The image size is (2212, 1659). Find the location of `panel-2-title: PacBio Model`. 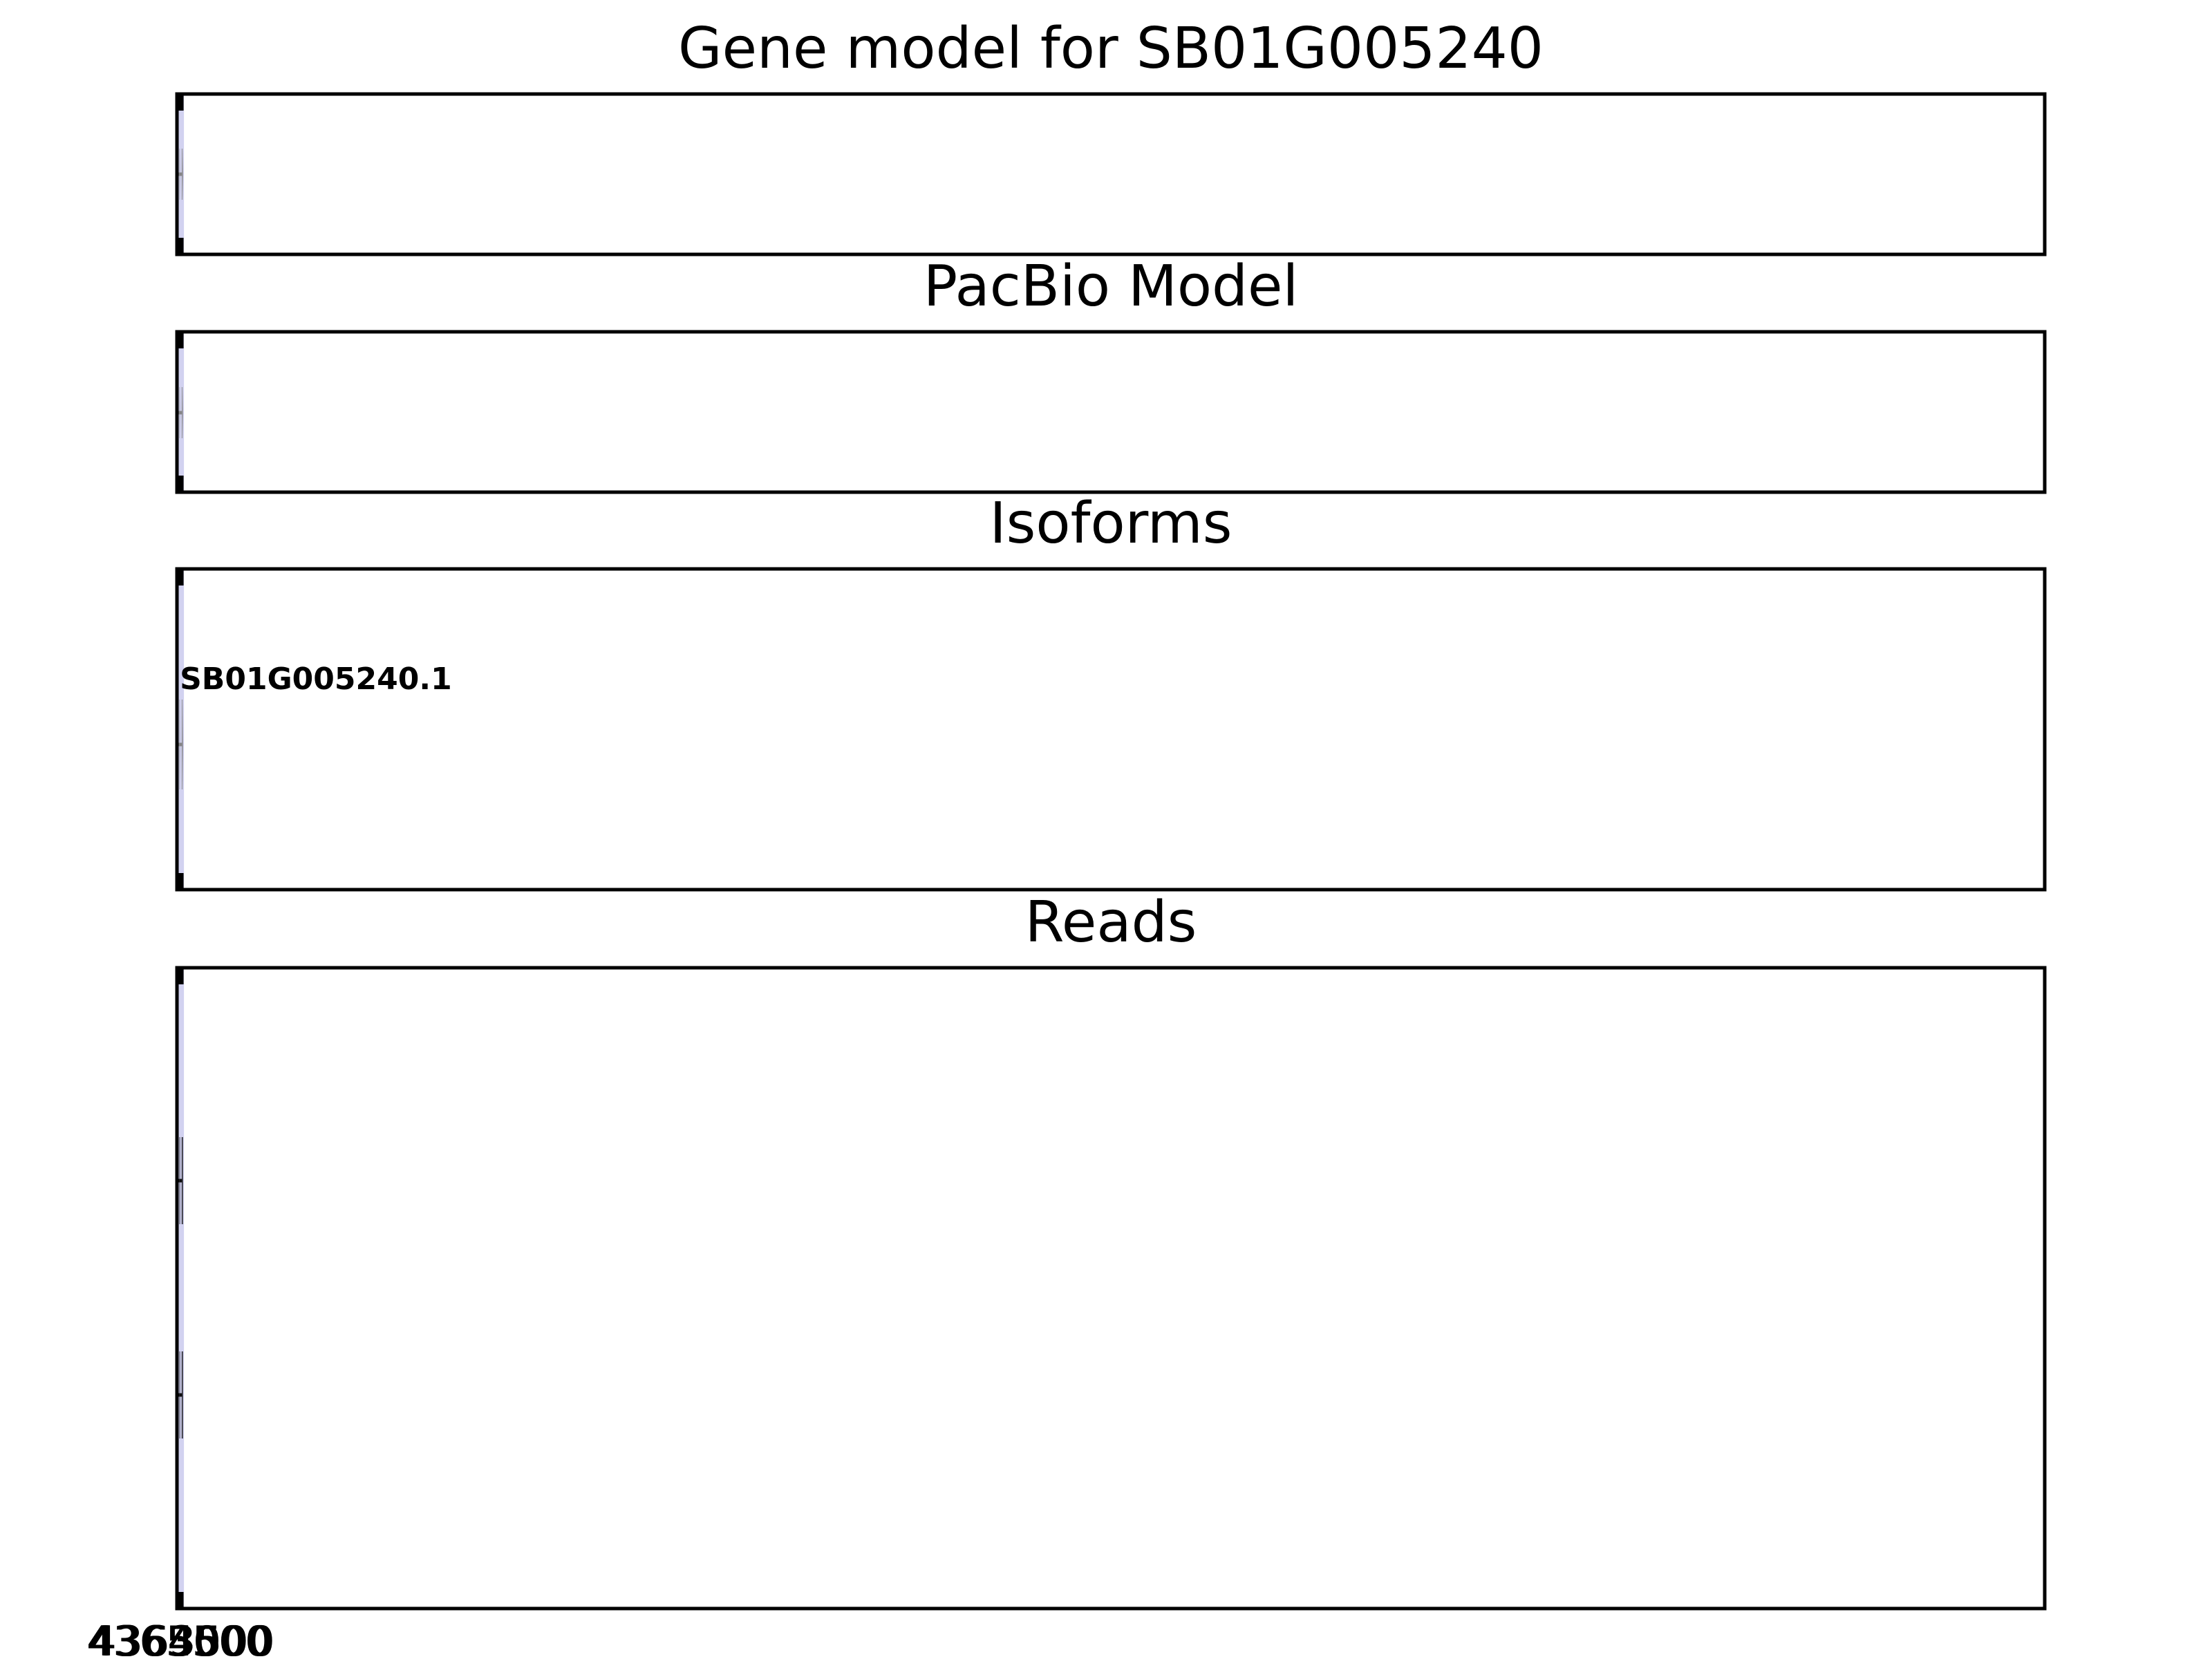

panel-2-title: PacBio Model is located at coordinates (1111, 286).